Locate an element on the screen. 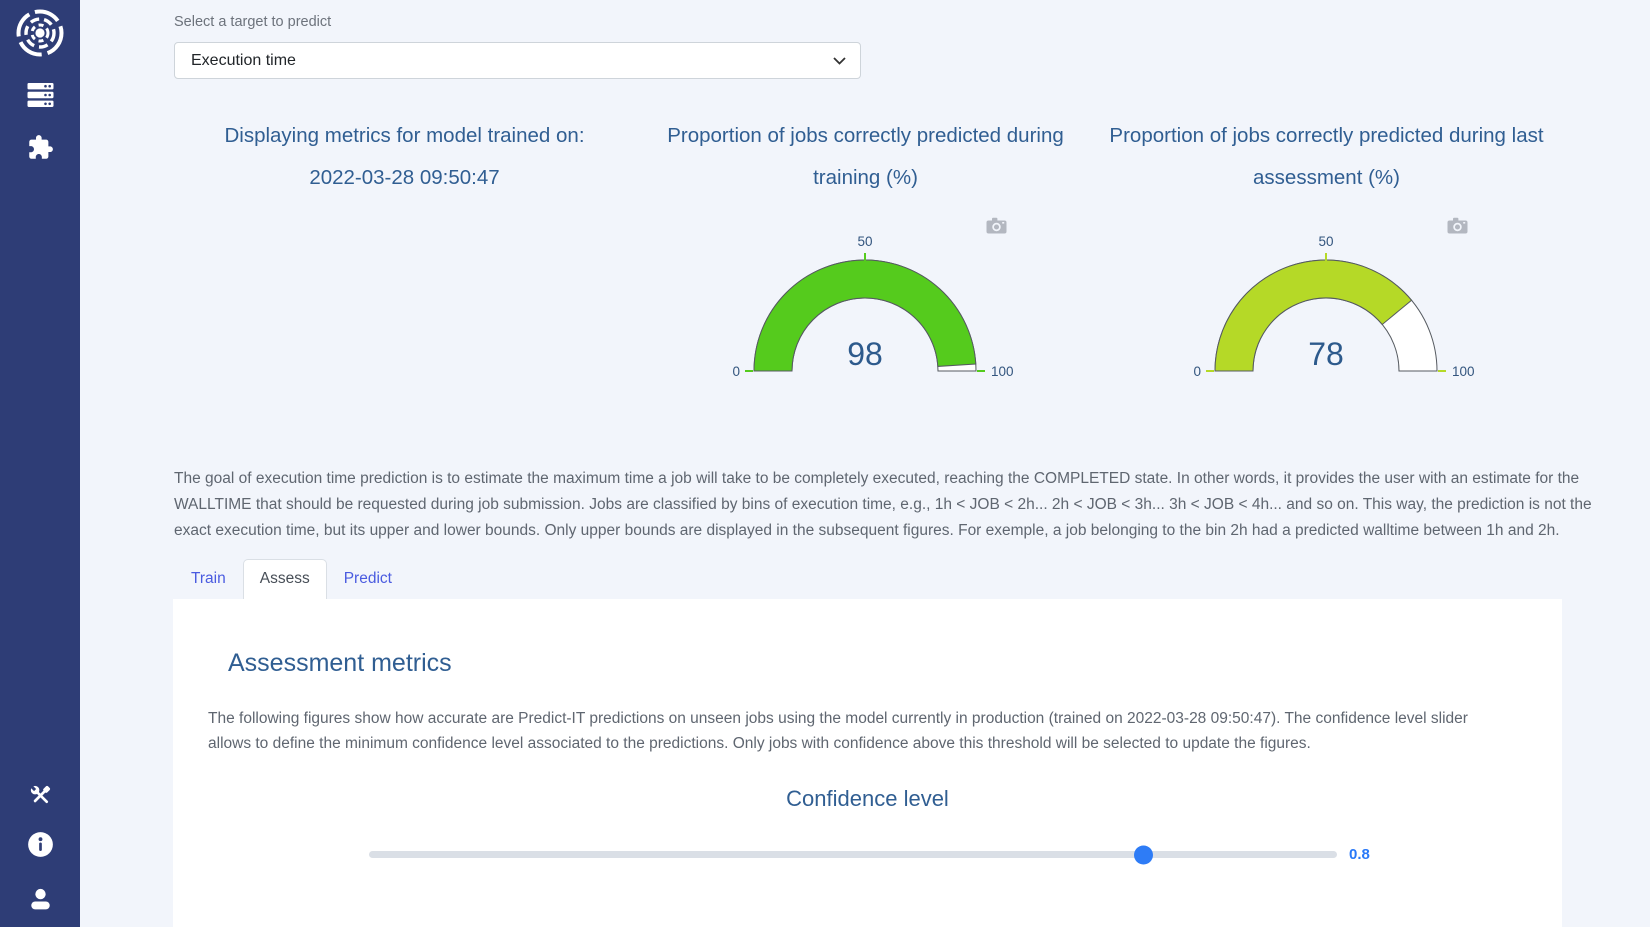 This screenshot has height=927, width=1650. user-icon is located at coordinates (40, 899).